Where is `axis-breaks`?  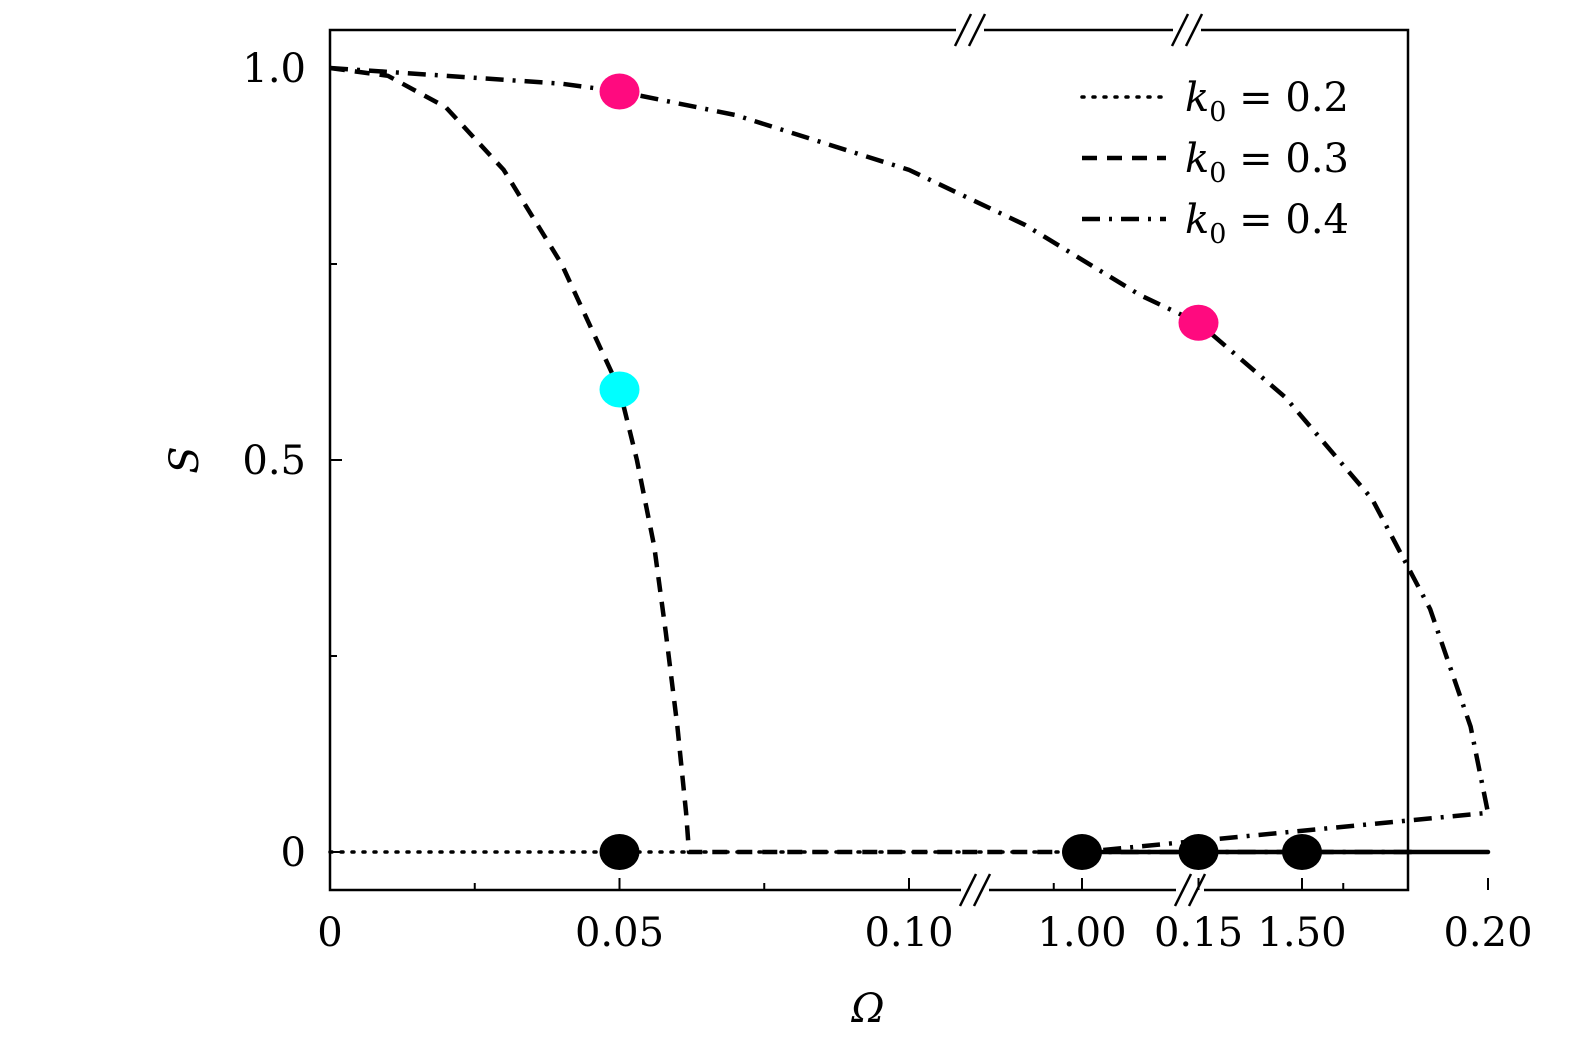 axis-breaks is located at coordinates (1080, 460).